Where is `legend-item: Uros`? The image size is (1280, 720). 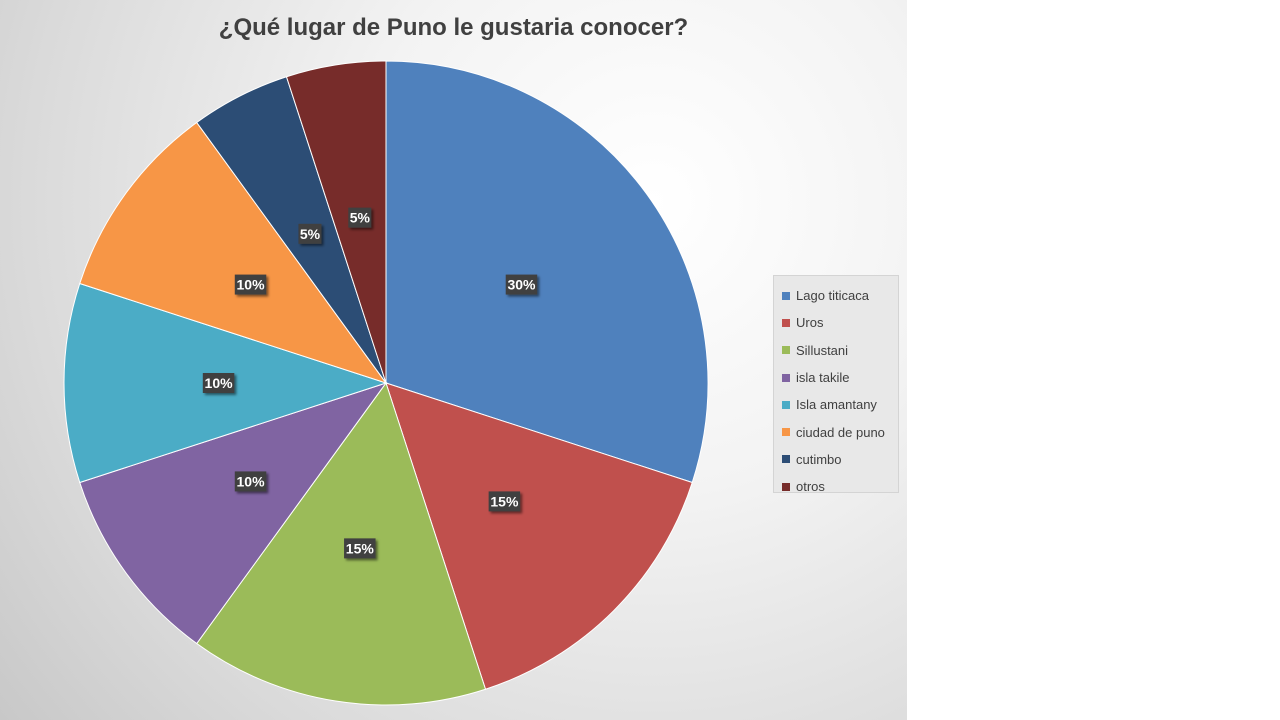
legend-item: Uros is located at coordinates (836, 322).